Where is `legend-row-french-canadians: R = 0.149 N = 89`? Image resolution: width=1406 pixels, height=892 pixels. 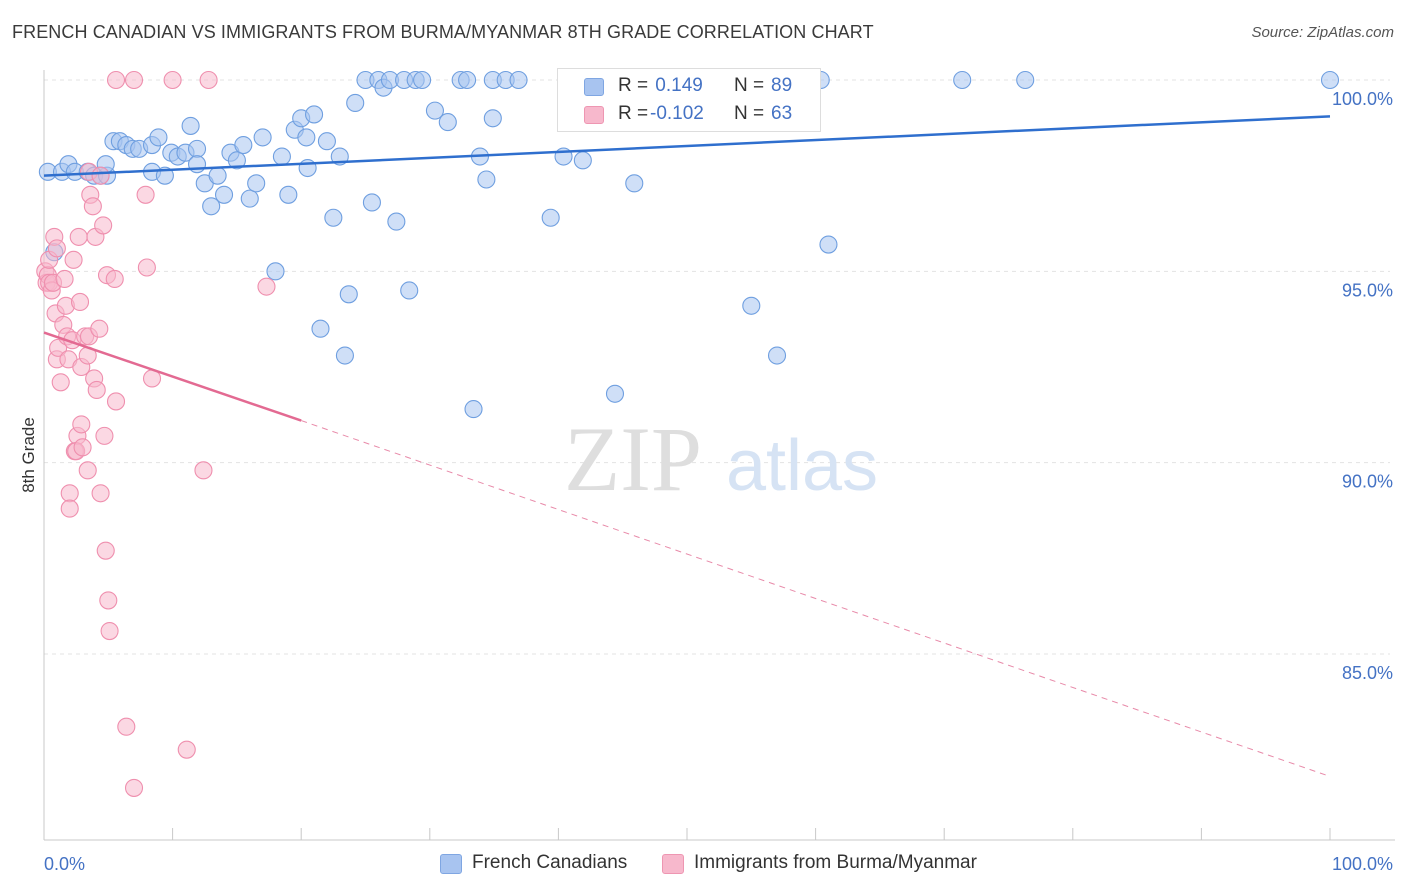 legend-row-french-canadians: R = 0.149 N = 89 is located at coordinates (689, 86).